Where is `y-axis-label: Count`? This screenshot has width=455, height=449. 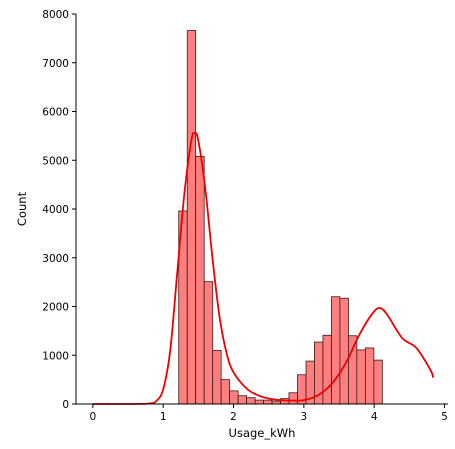
y-axis-label: Count is located at coordinates (22, 208).